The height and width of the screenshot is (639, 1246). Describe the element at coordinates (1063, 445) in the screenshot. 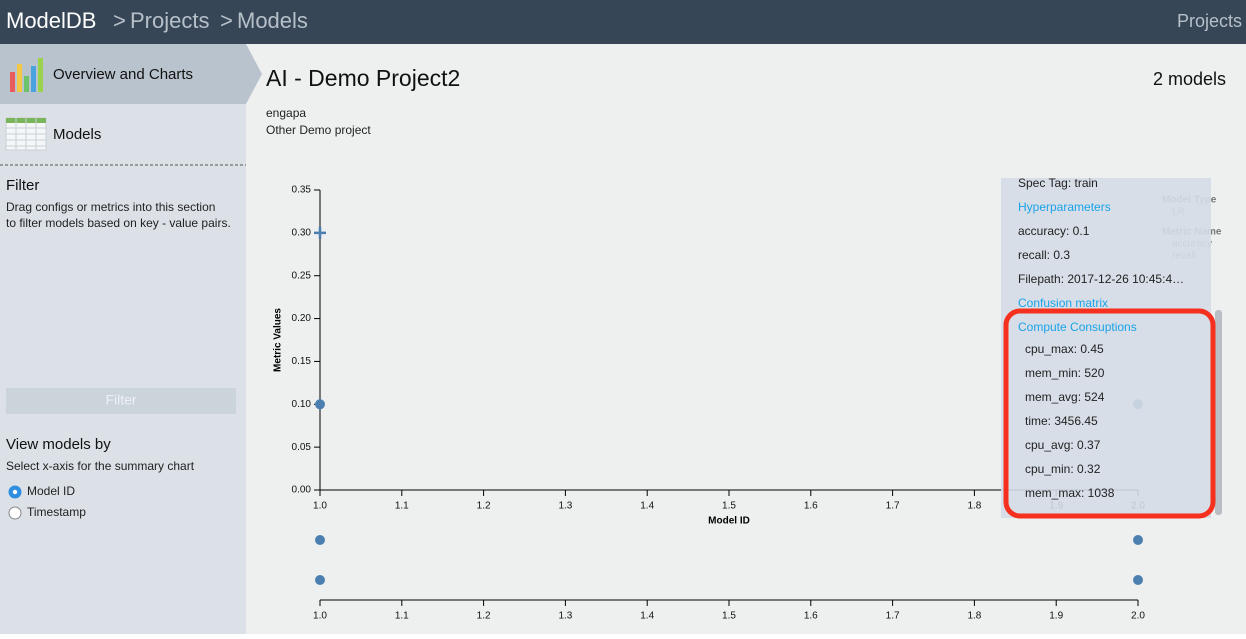

I see `details-item: cpu_avg: 0.37` at that location.